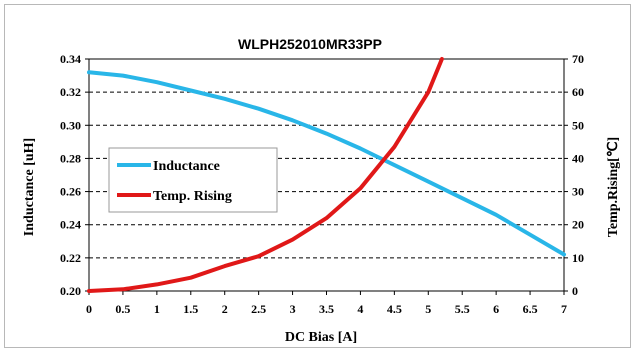  What do you see at coordinates (190, 309) in the screenshot?
I see `x-tick-label: 1.5` at bounding box center [190, 309].